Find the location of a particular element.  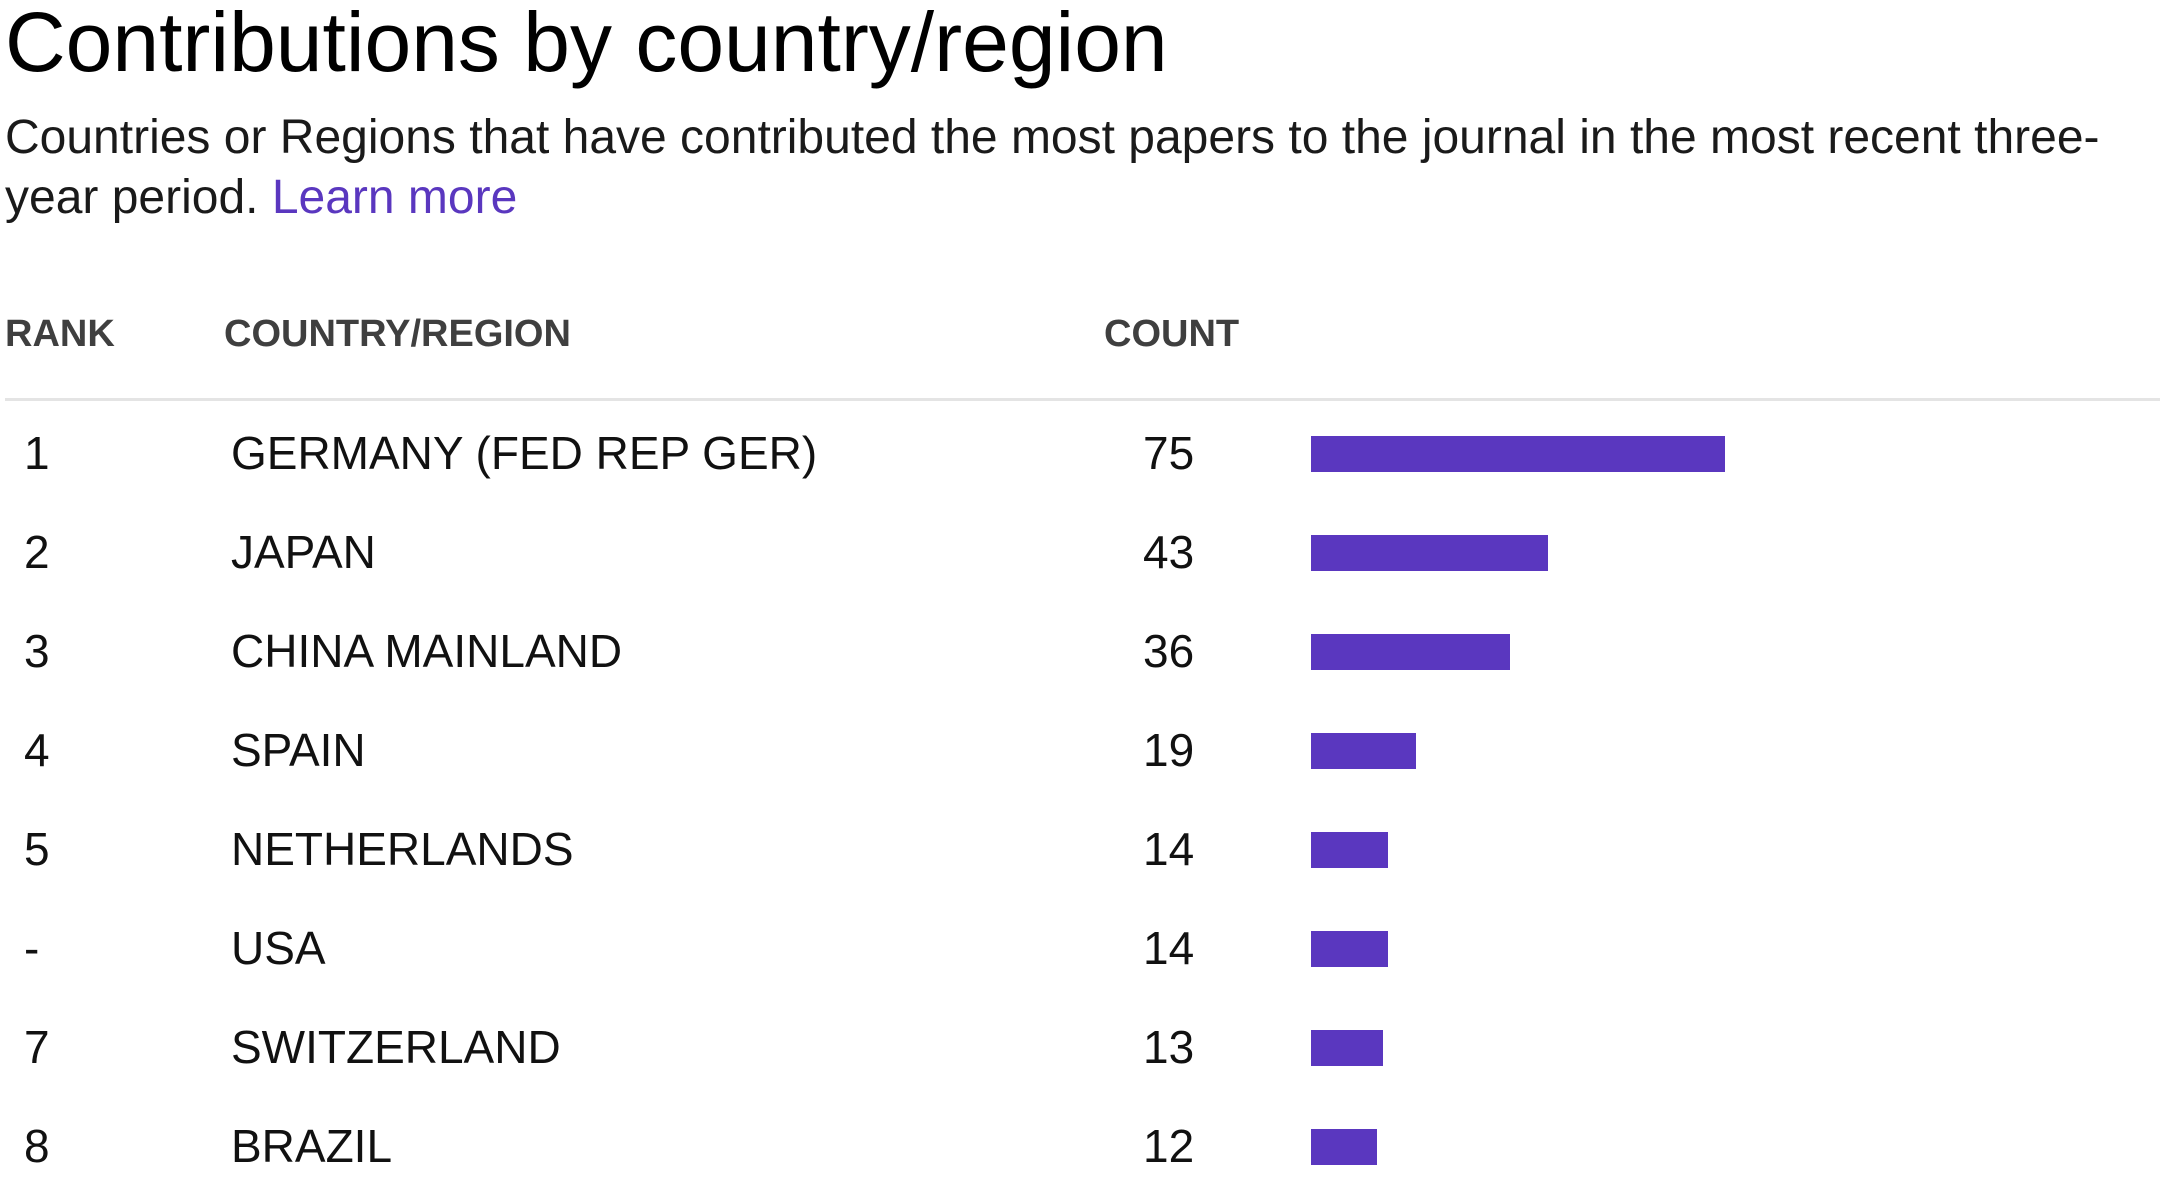

count-cell: 12 is located at coordinates (1169, 1146).